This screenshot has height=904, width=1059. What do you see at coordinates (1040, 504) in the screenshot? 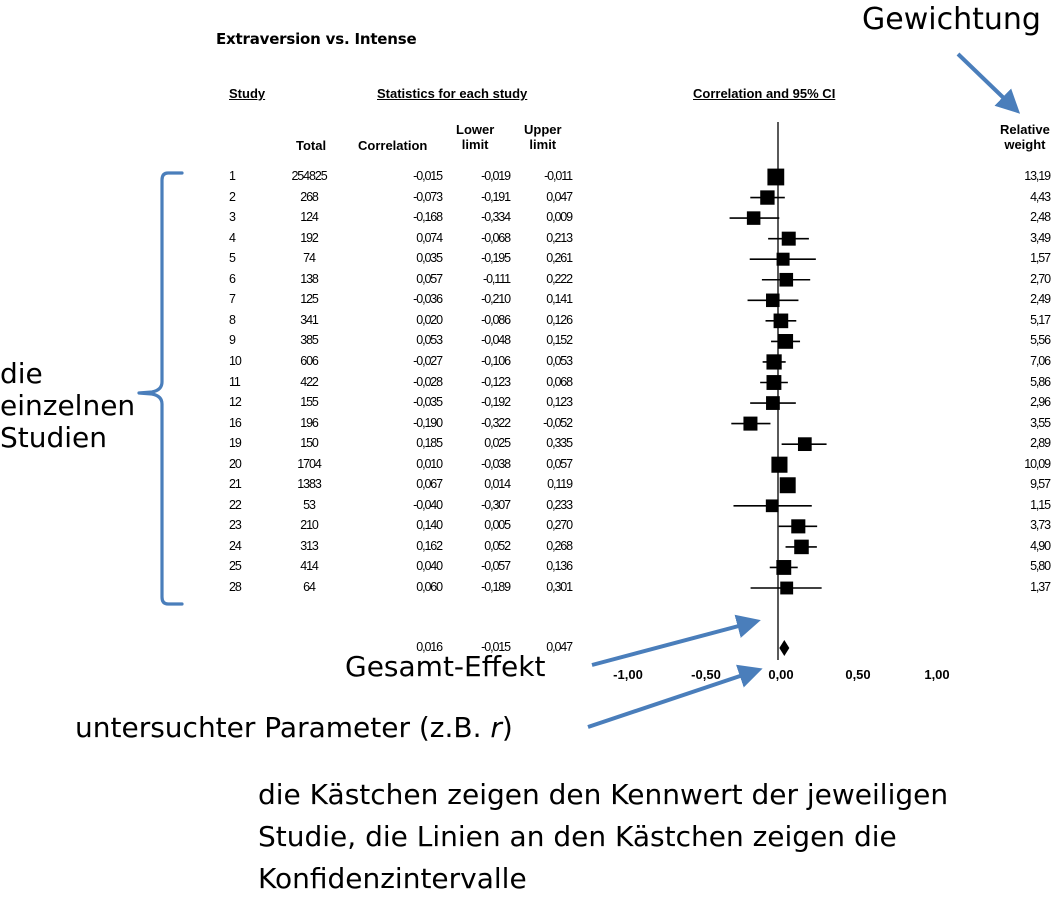
I see `relative-weight-value: 1,15` at bounding box center [1040, 504].